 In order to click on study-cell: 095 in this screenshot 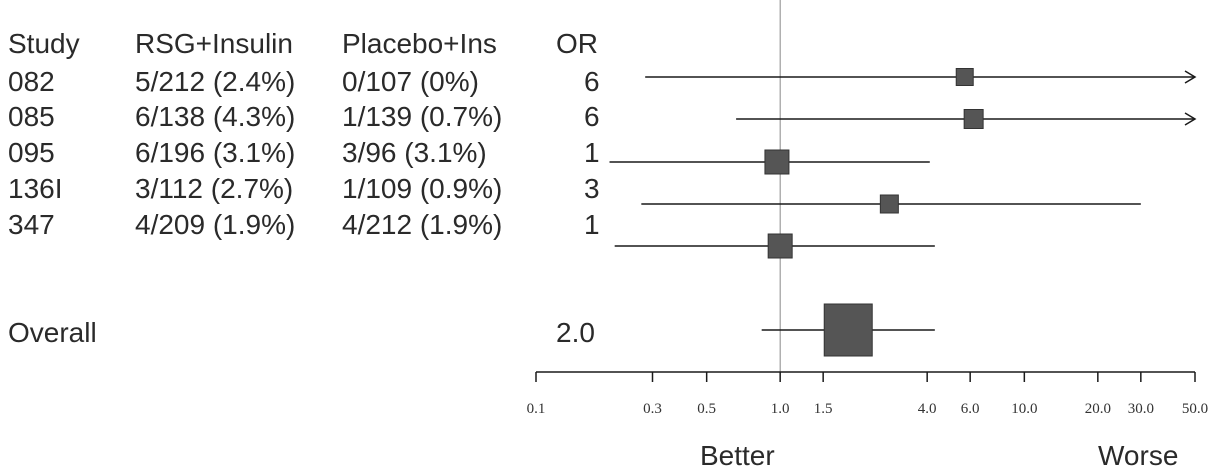, I will do `click(31, 152)`.